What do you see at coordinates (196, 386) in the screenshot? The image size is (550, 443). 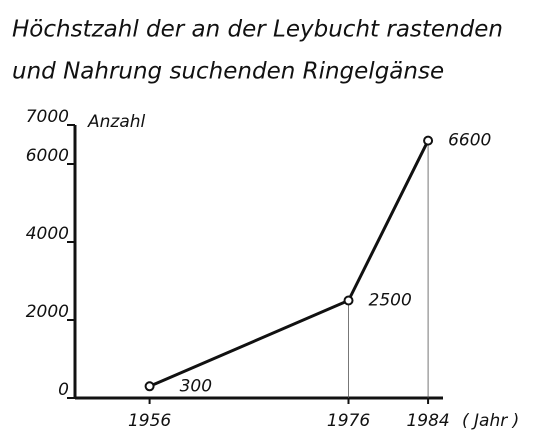 I see `data-label: 300` at bounding box center [196, 386].